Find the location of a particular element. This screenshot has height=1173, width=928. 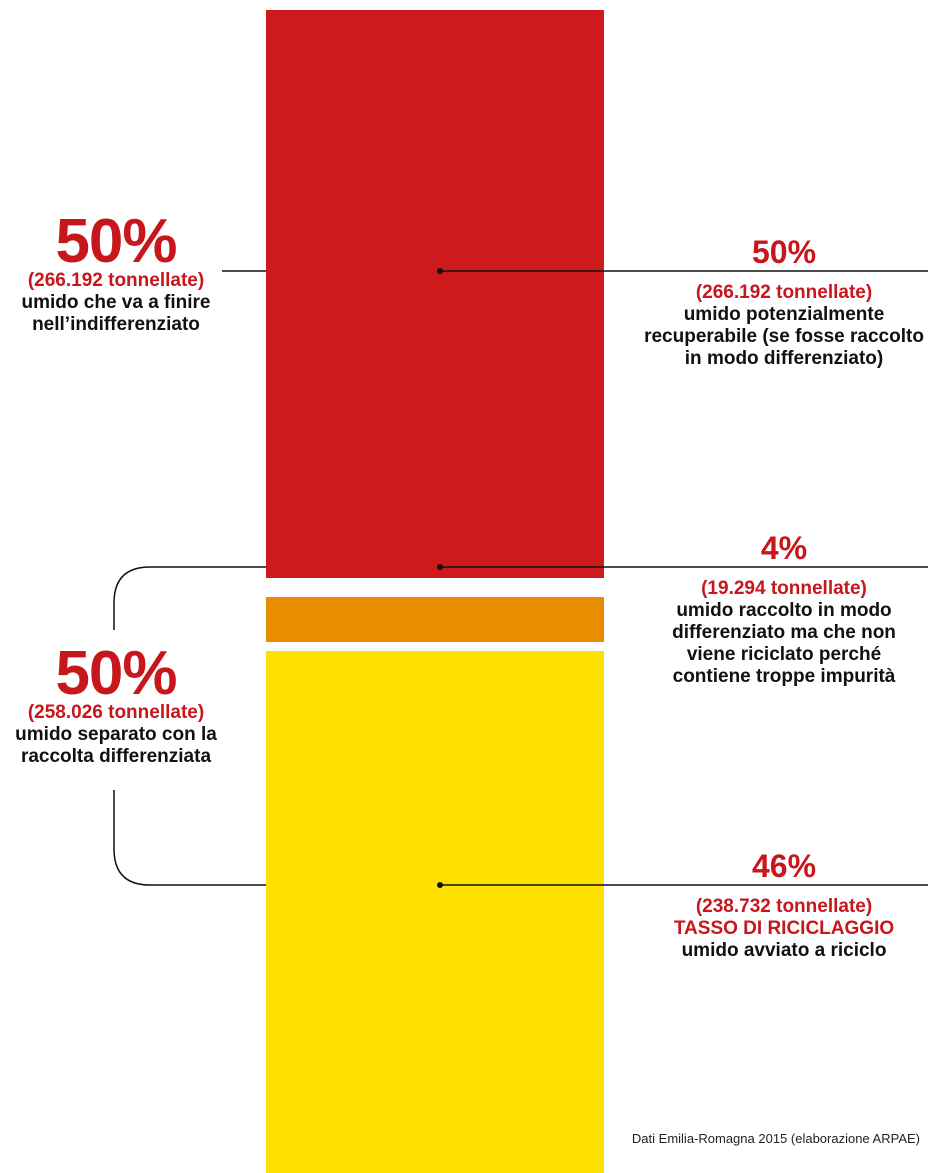

right-yellow-desc-1: umido avviato a riciclo is located at coordinates (784, 950).